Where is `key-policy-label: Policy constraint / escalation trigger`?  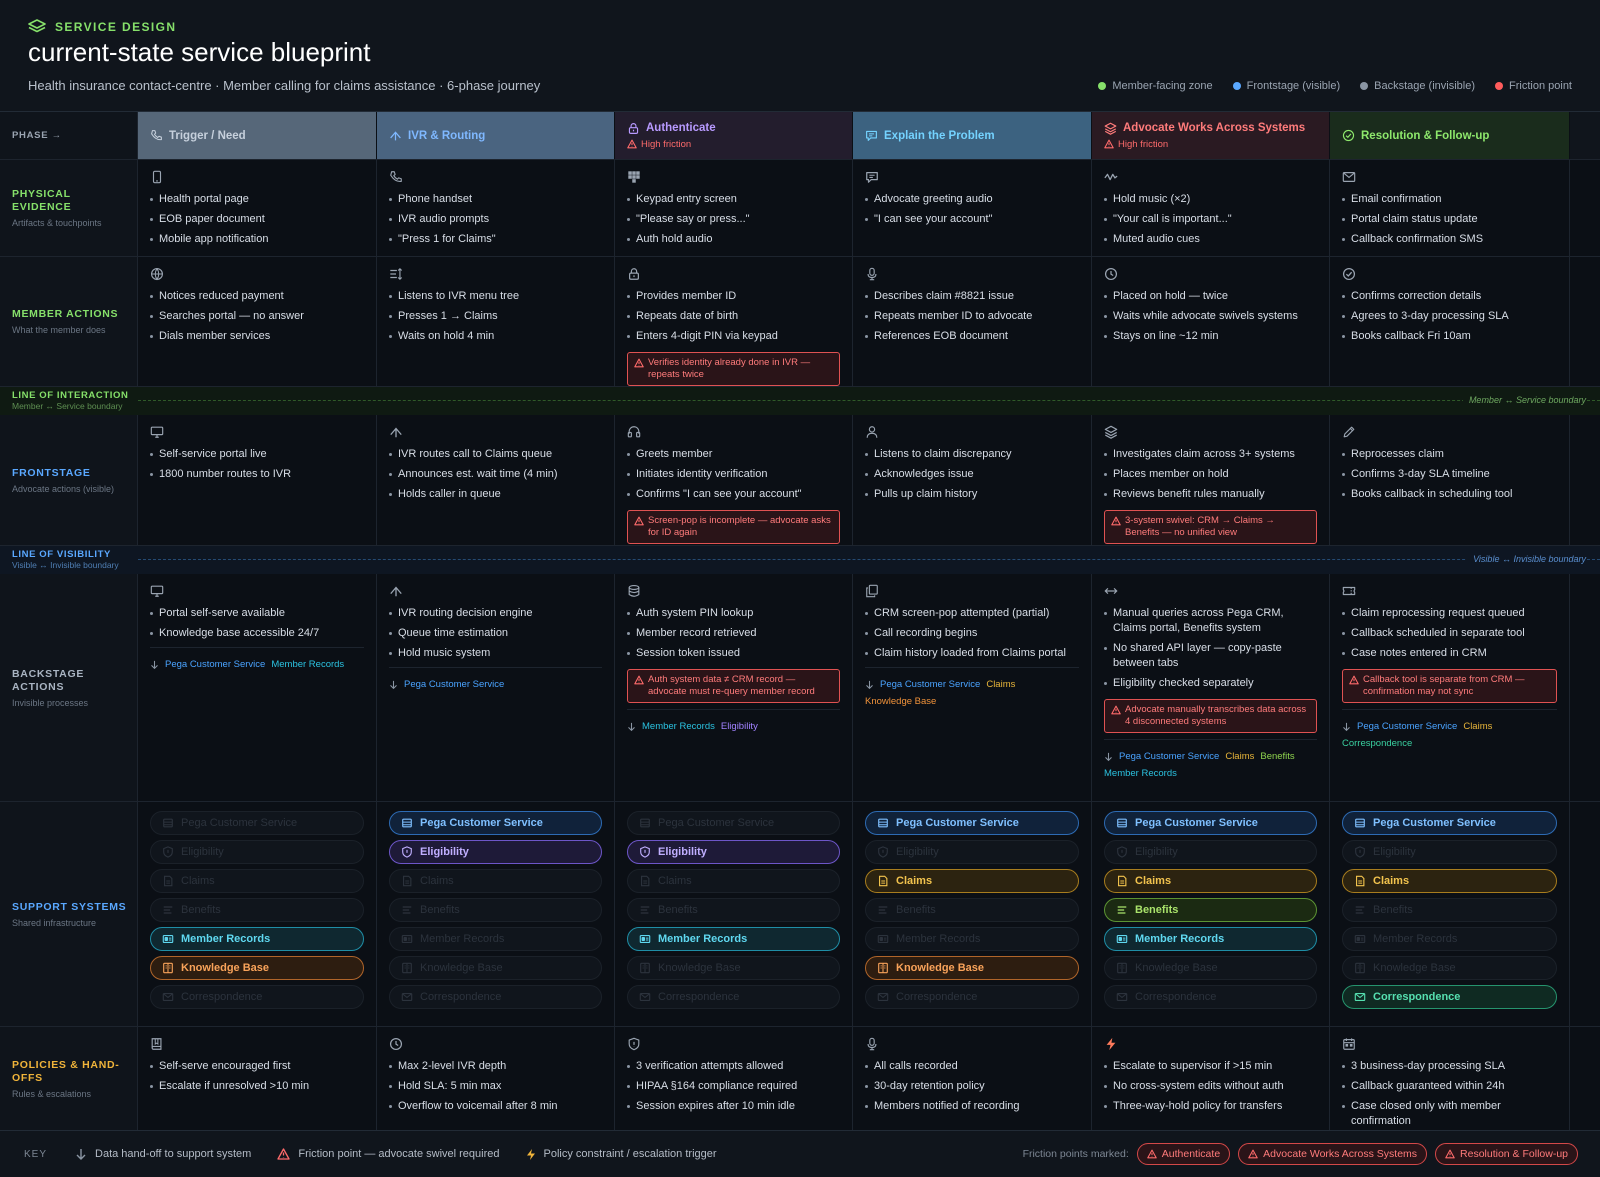 key-policy-label: Policy constraint / escalation trigger is located at coordinates (630, 1154).